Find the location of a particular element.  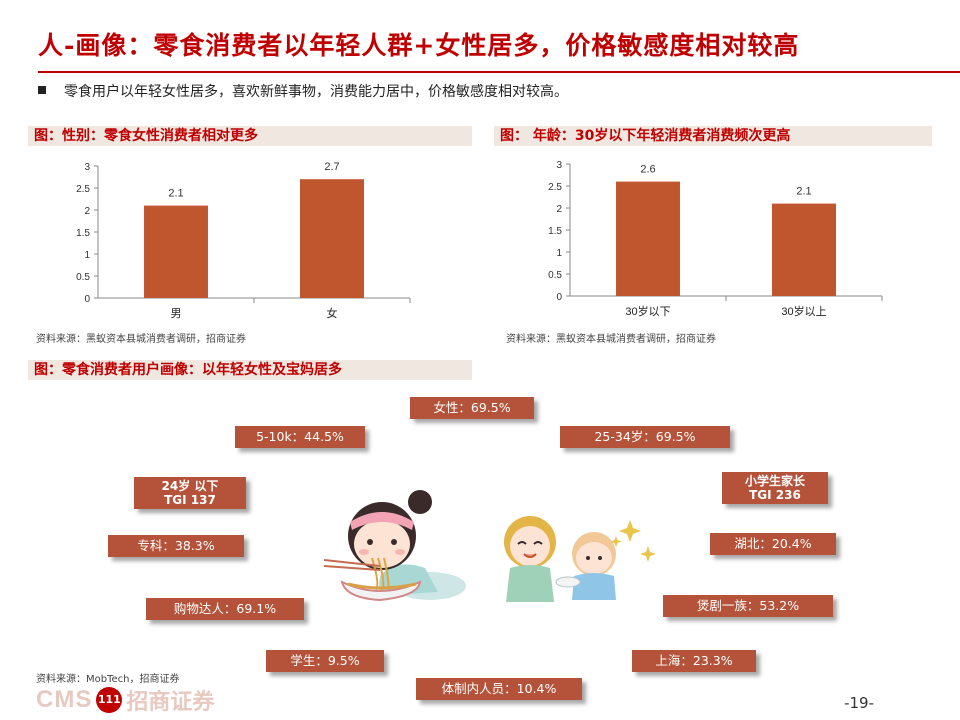

tag-under-24-tgi: TGI 137 is located at coordinates (190, 500).